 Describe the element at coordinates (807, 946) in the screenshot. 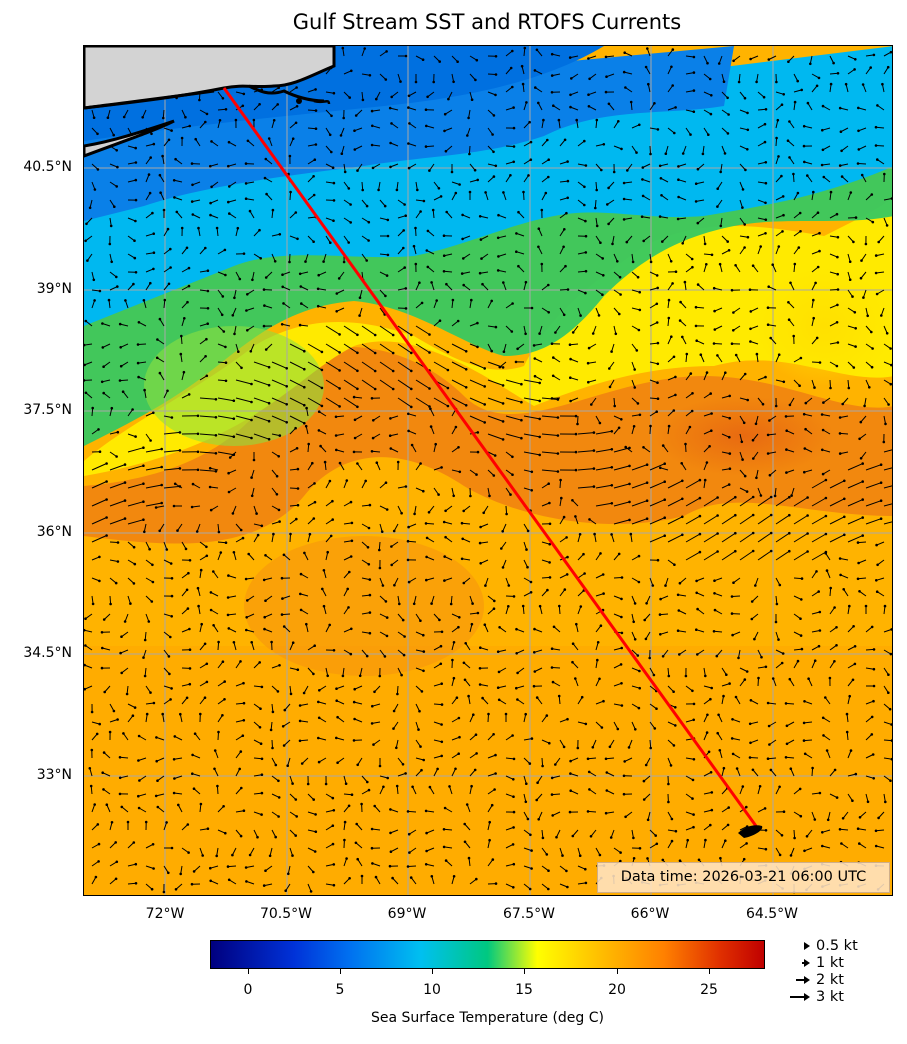

I see `key-arrow-icon` at that location.